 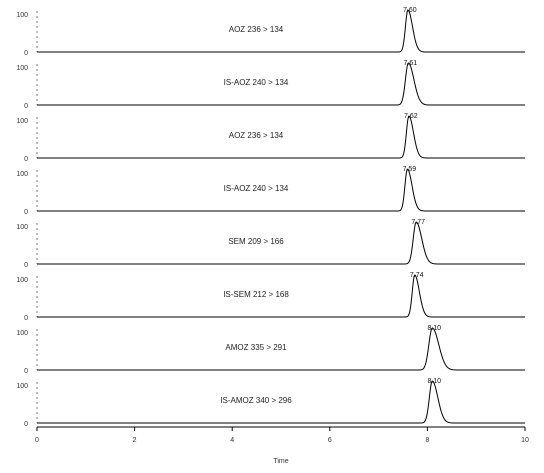 I want to click on x-ticks: 0 2 4 6 8 10, so click(x=282, y=435).